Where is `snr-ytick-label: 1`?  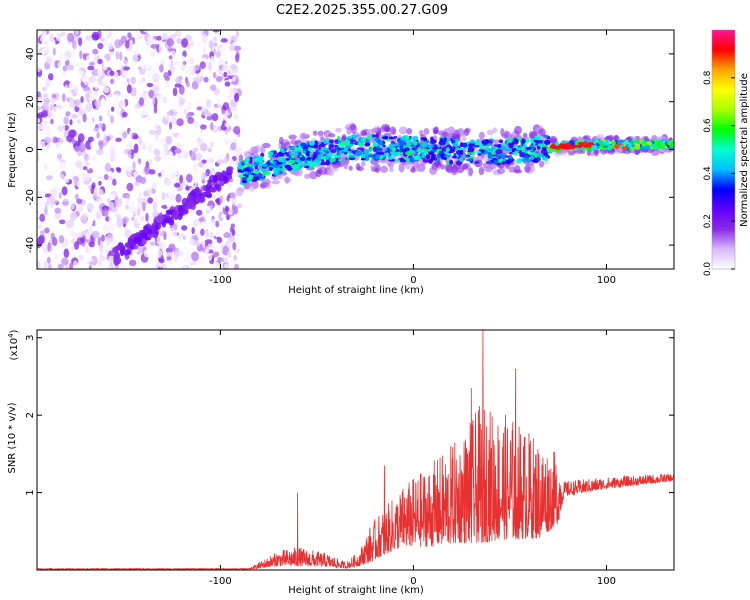
snr-ytick-label: 1 is located at coordinates (30, 492).